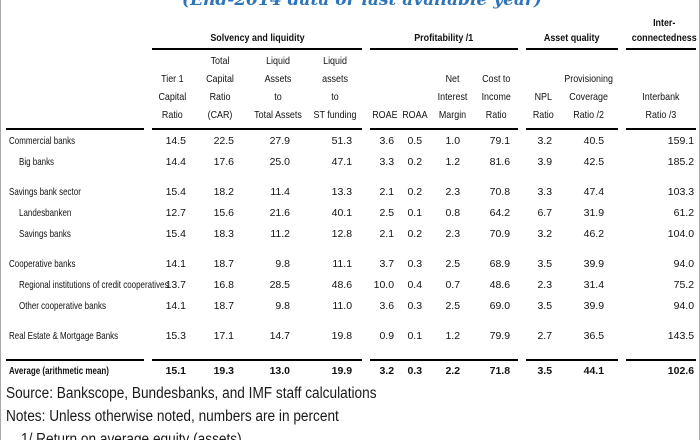 The width and height of the screenshot is (700, 440). I want to click on value-cell: 3.6, so click(387, 140).